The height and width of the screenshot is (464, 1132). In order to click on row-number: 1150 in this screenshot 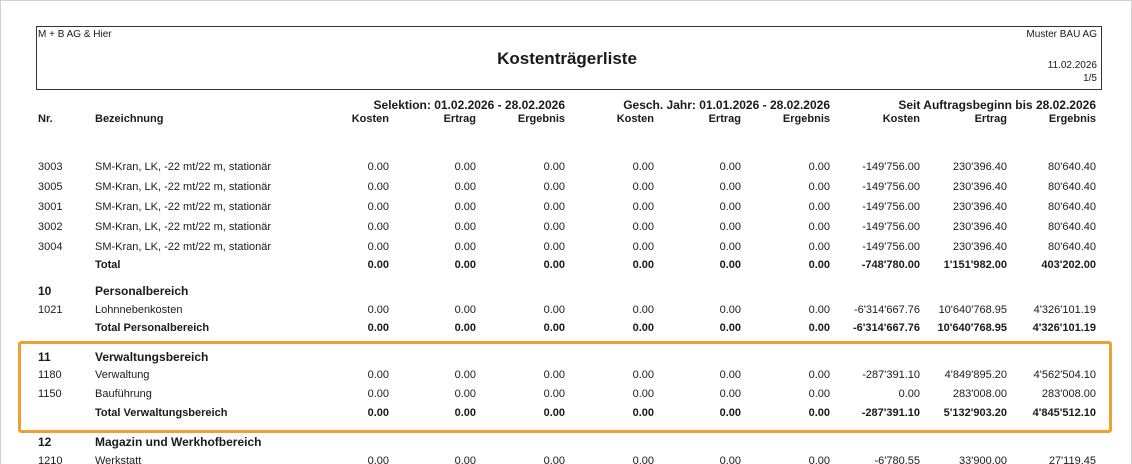, I will do `click(50, 394)`.